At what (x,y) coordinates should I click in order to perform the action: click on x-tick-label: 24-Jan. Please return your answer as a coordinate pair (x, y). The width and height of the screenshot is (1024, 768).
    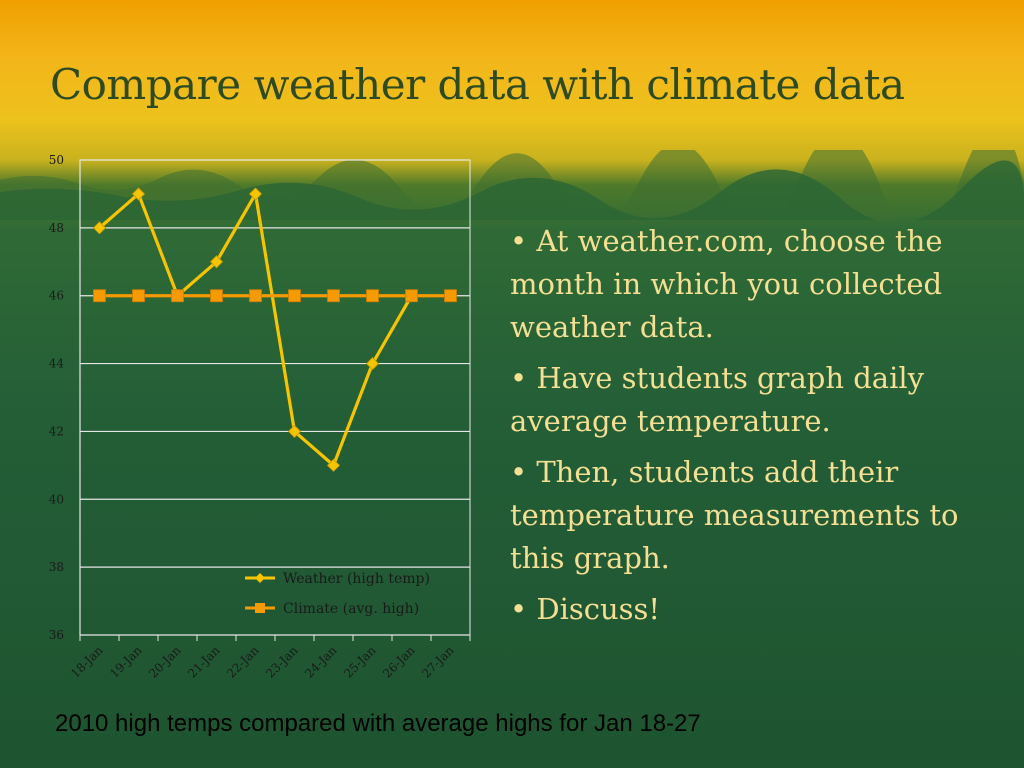
    Looking at the image, I should click on (321, 662).